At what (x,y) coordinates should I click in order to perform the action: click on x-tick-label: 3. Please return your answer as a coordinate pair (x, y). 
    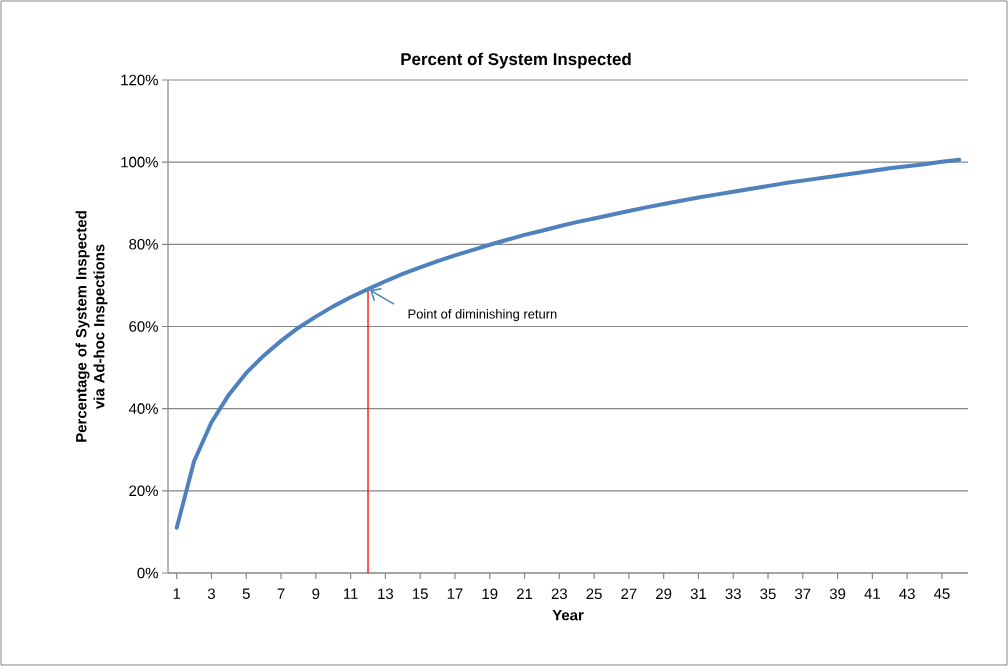
    Looking at the image, I should click on (211, 594).